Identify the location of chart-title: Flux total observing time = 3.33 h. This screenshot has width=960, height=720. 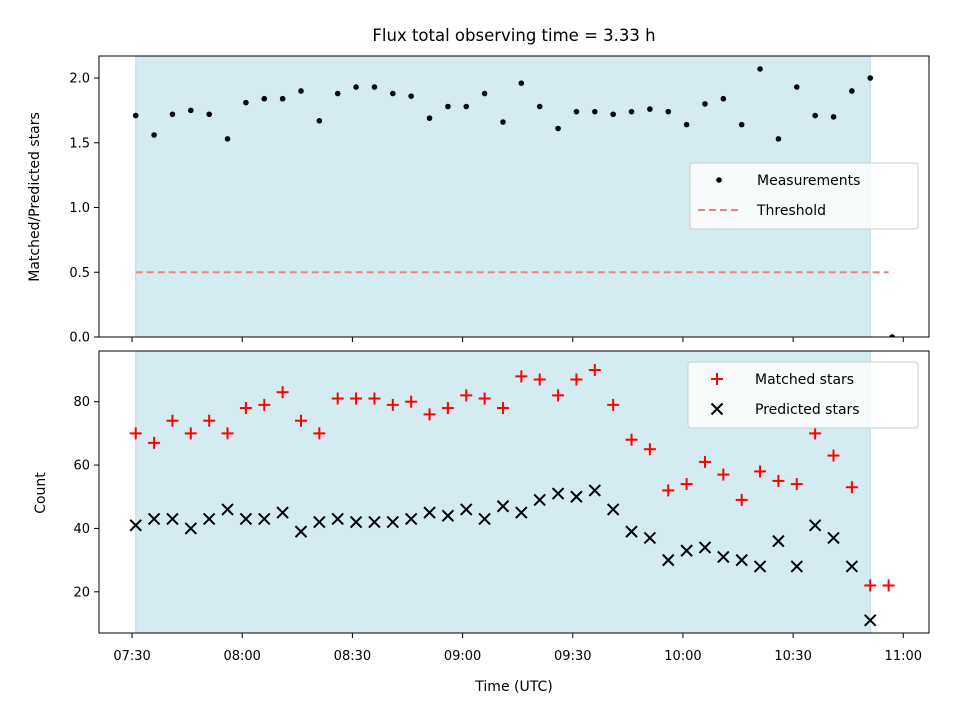
(513, 35).